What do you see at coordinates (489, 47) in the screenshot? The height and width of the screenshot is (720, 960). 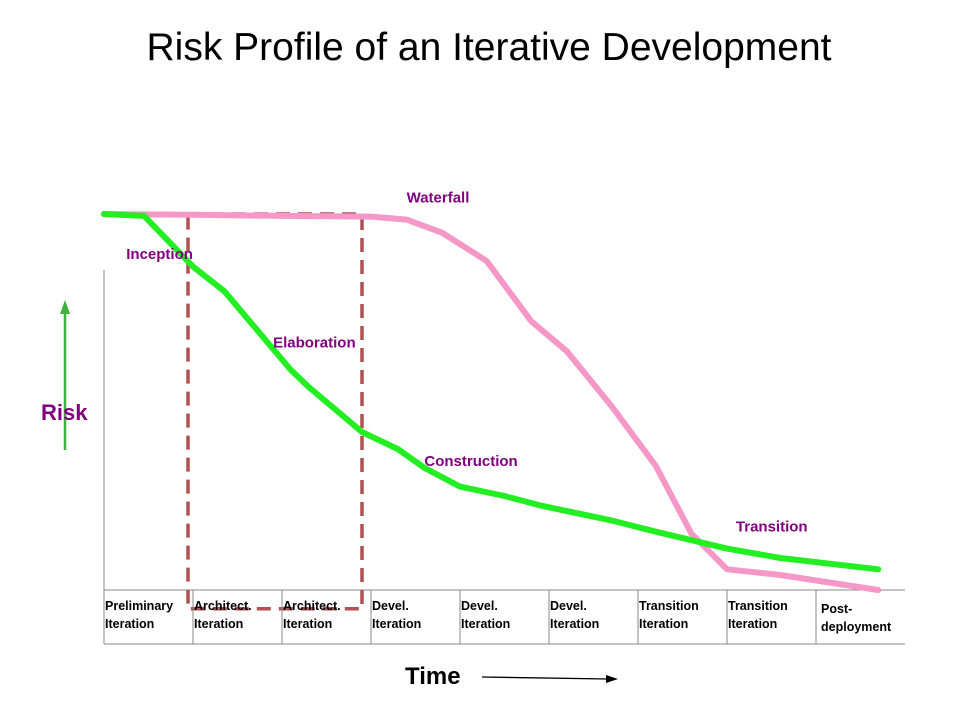 I see `chart-title: Risk Profile of an Iterative Development` at bounding box center [489, 47].